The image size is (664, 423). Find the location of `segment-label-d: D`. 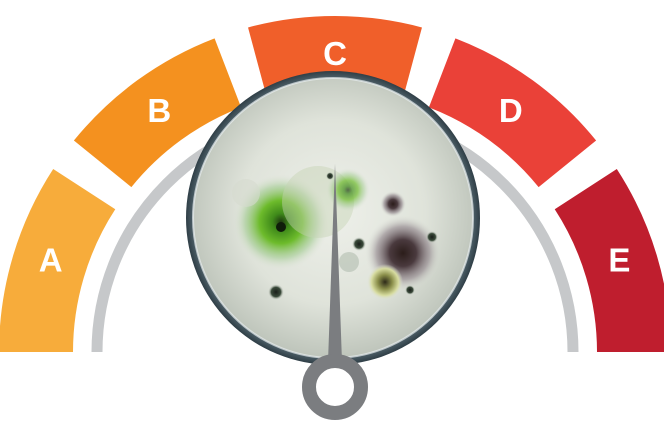

segment-label-d: D is located at coordinates (511, 110).